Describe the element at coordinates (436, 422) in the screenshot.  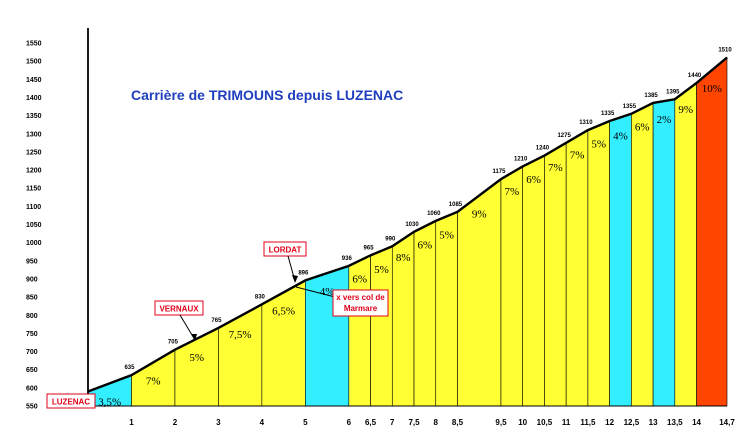
I see `x-tick-label: 8` at that location.